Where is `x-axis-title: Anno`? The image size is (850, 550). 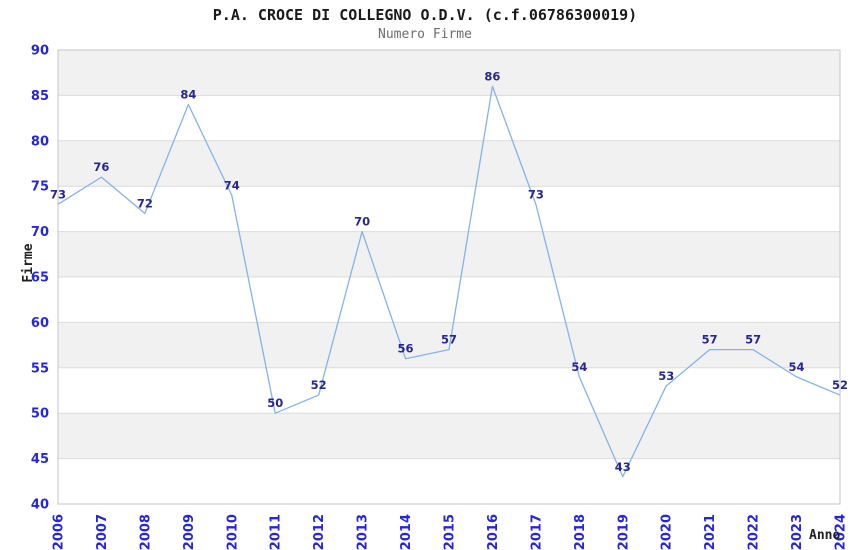 x-axis-title: Anno is located at coordinates (825, 535).